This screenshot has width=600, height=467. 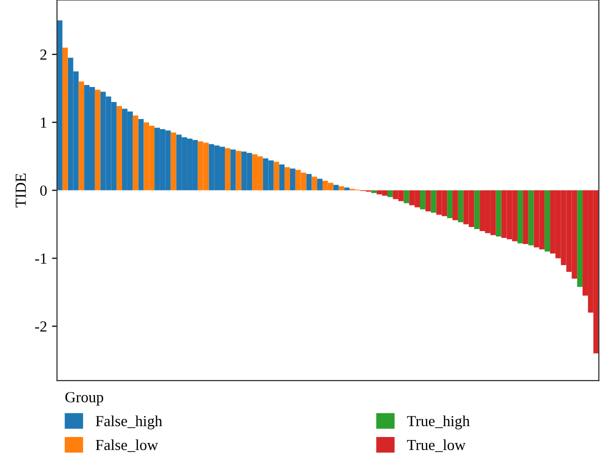 I want to click on legend-title: Group, so click(x=84, y=399).